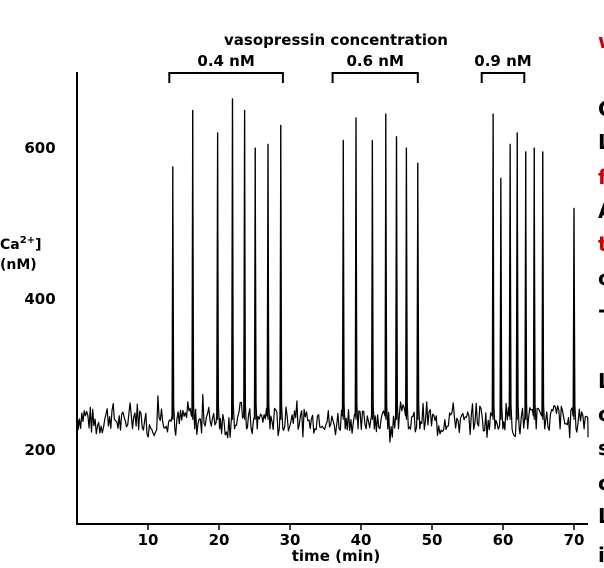  Describe the element at coordinates (601, 310) in the screenshot. I see `side-text-line: -` at that location.